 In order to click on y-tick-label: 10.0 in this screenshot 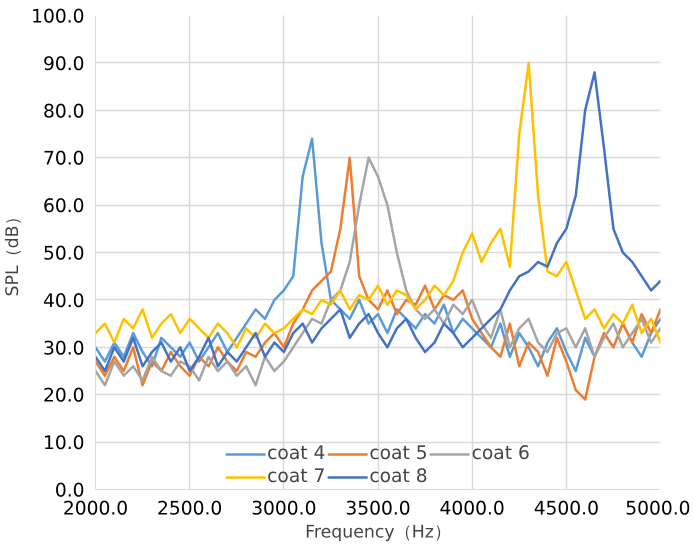, I will do `click(63, 443)`.